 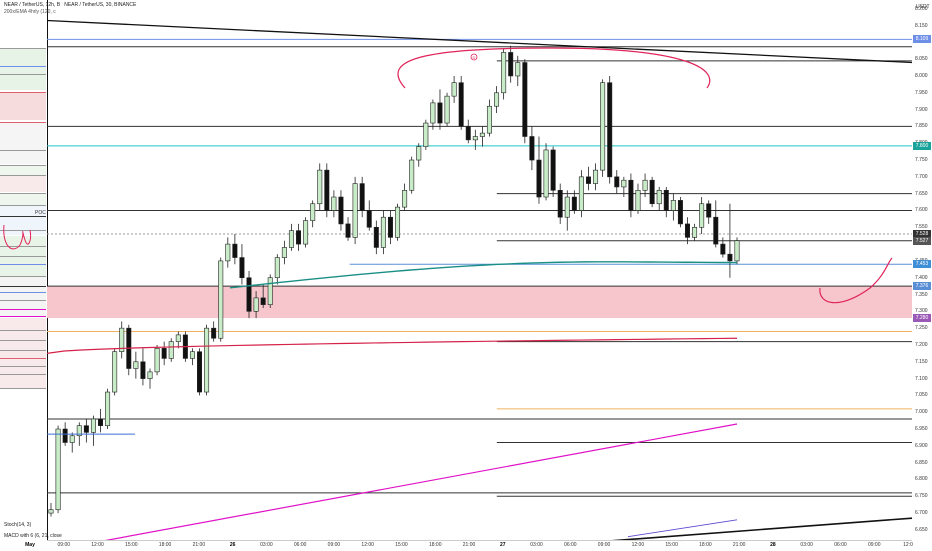 What do you see at coordinates (921, 126) in the screenshot?
I see `price-tick-label: 7.850` at bounding box center [921, 126].